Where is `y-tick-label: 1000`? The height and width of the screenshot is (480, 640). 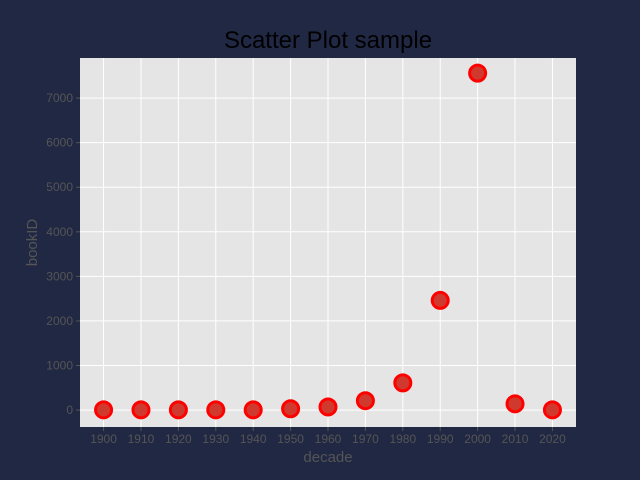
y-tick-label: 1000 is located at coordinates (59, 366).